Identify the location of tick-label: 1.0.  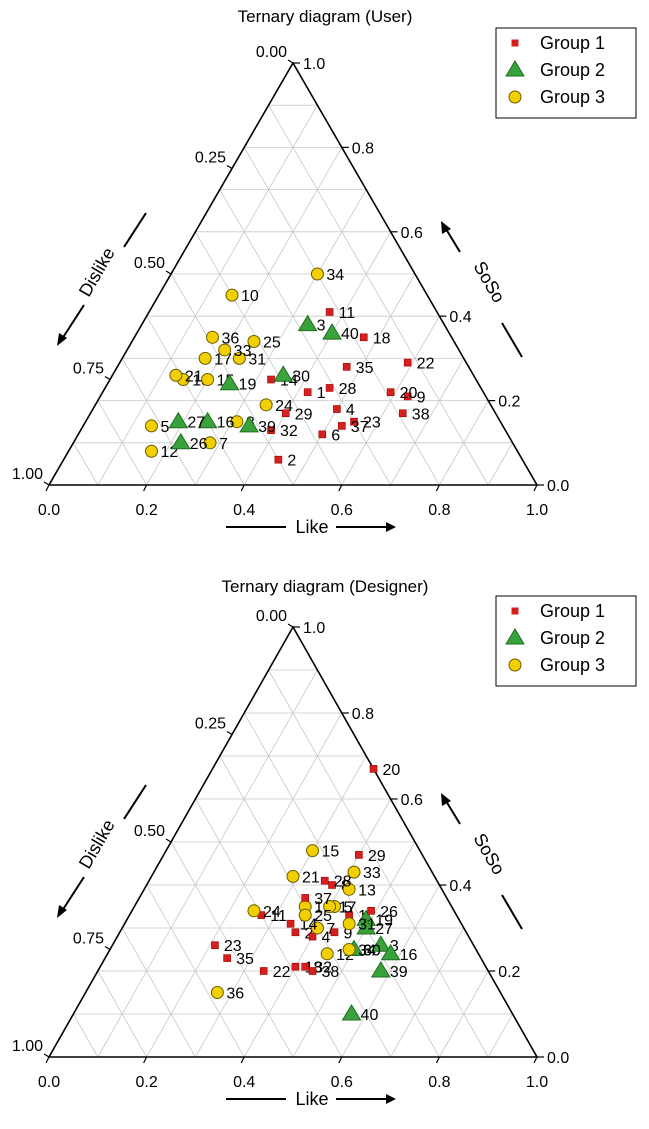
(537, 510).